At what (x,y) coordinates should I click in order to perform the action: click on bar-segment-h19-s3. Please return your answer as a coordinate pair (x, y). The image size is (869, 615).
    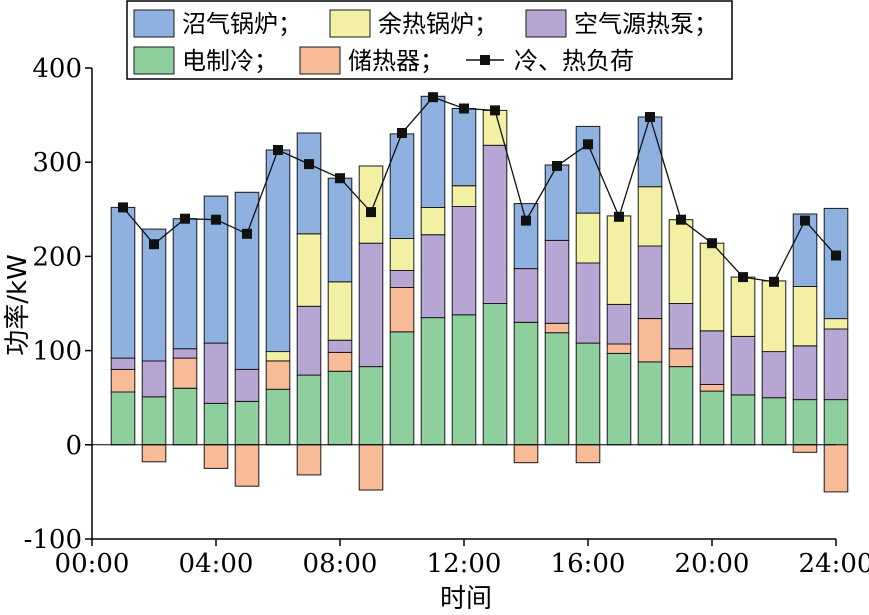
    Looking at the image, I should click on (681, 261).